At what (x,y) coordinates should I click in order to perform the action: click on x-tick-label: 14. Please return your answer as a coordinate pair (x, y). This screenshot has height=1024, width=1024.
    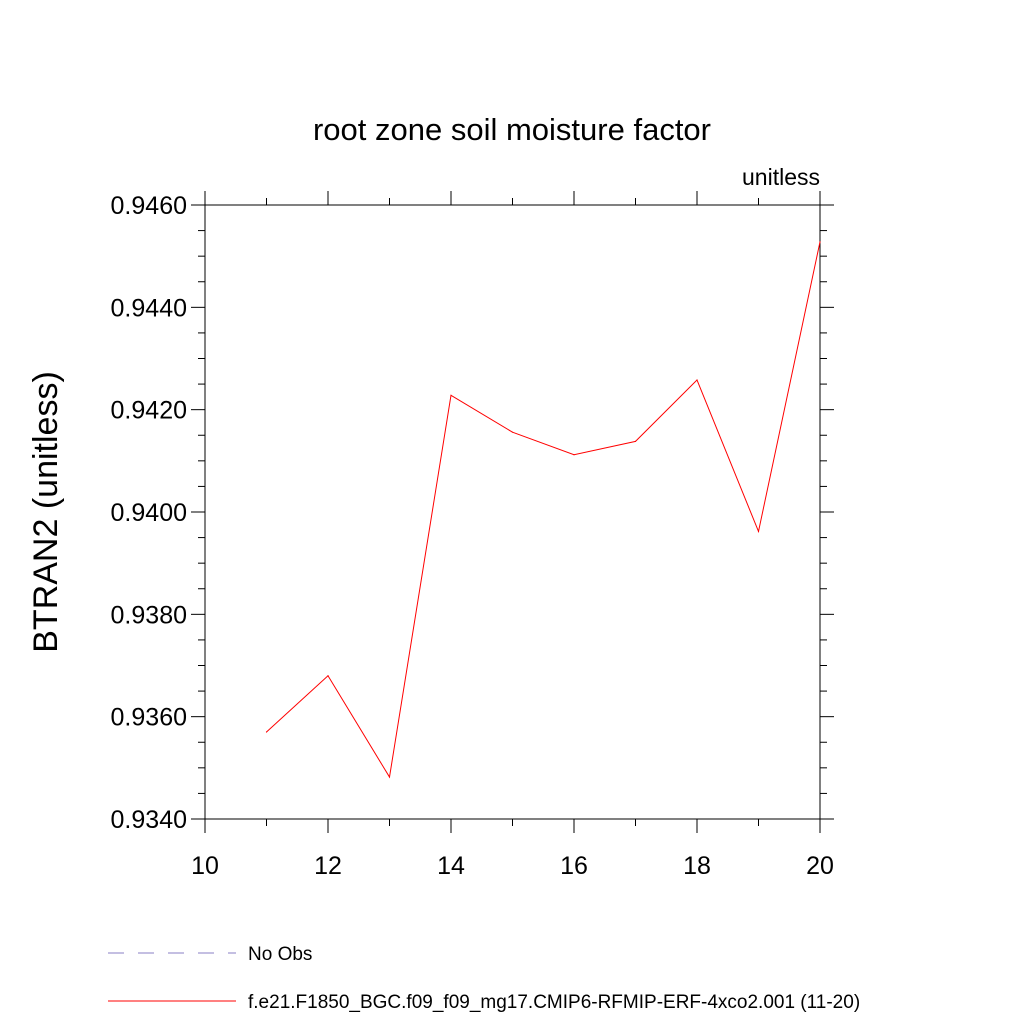
    Looking at the image, I should click on (451, 866).